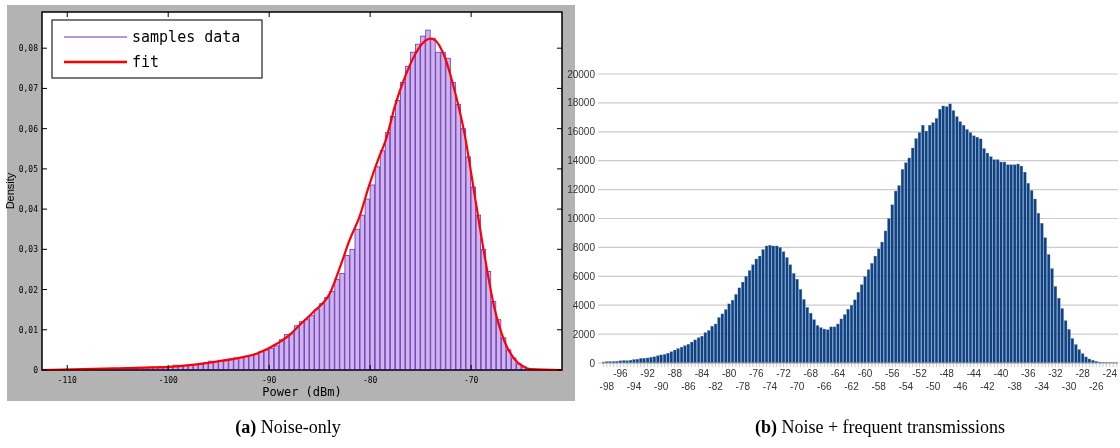 This screenshot has width=1120, height=448. I want to click on y-tick-label: 14000, so click(581, 161).